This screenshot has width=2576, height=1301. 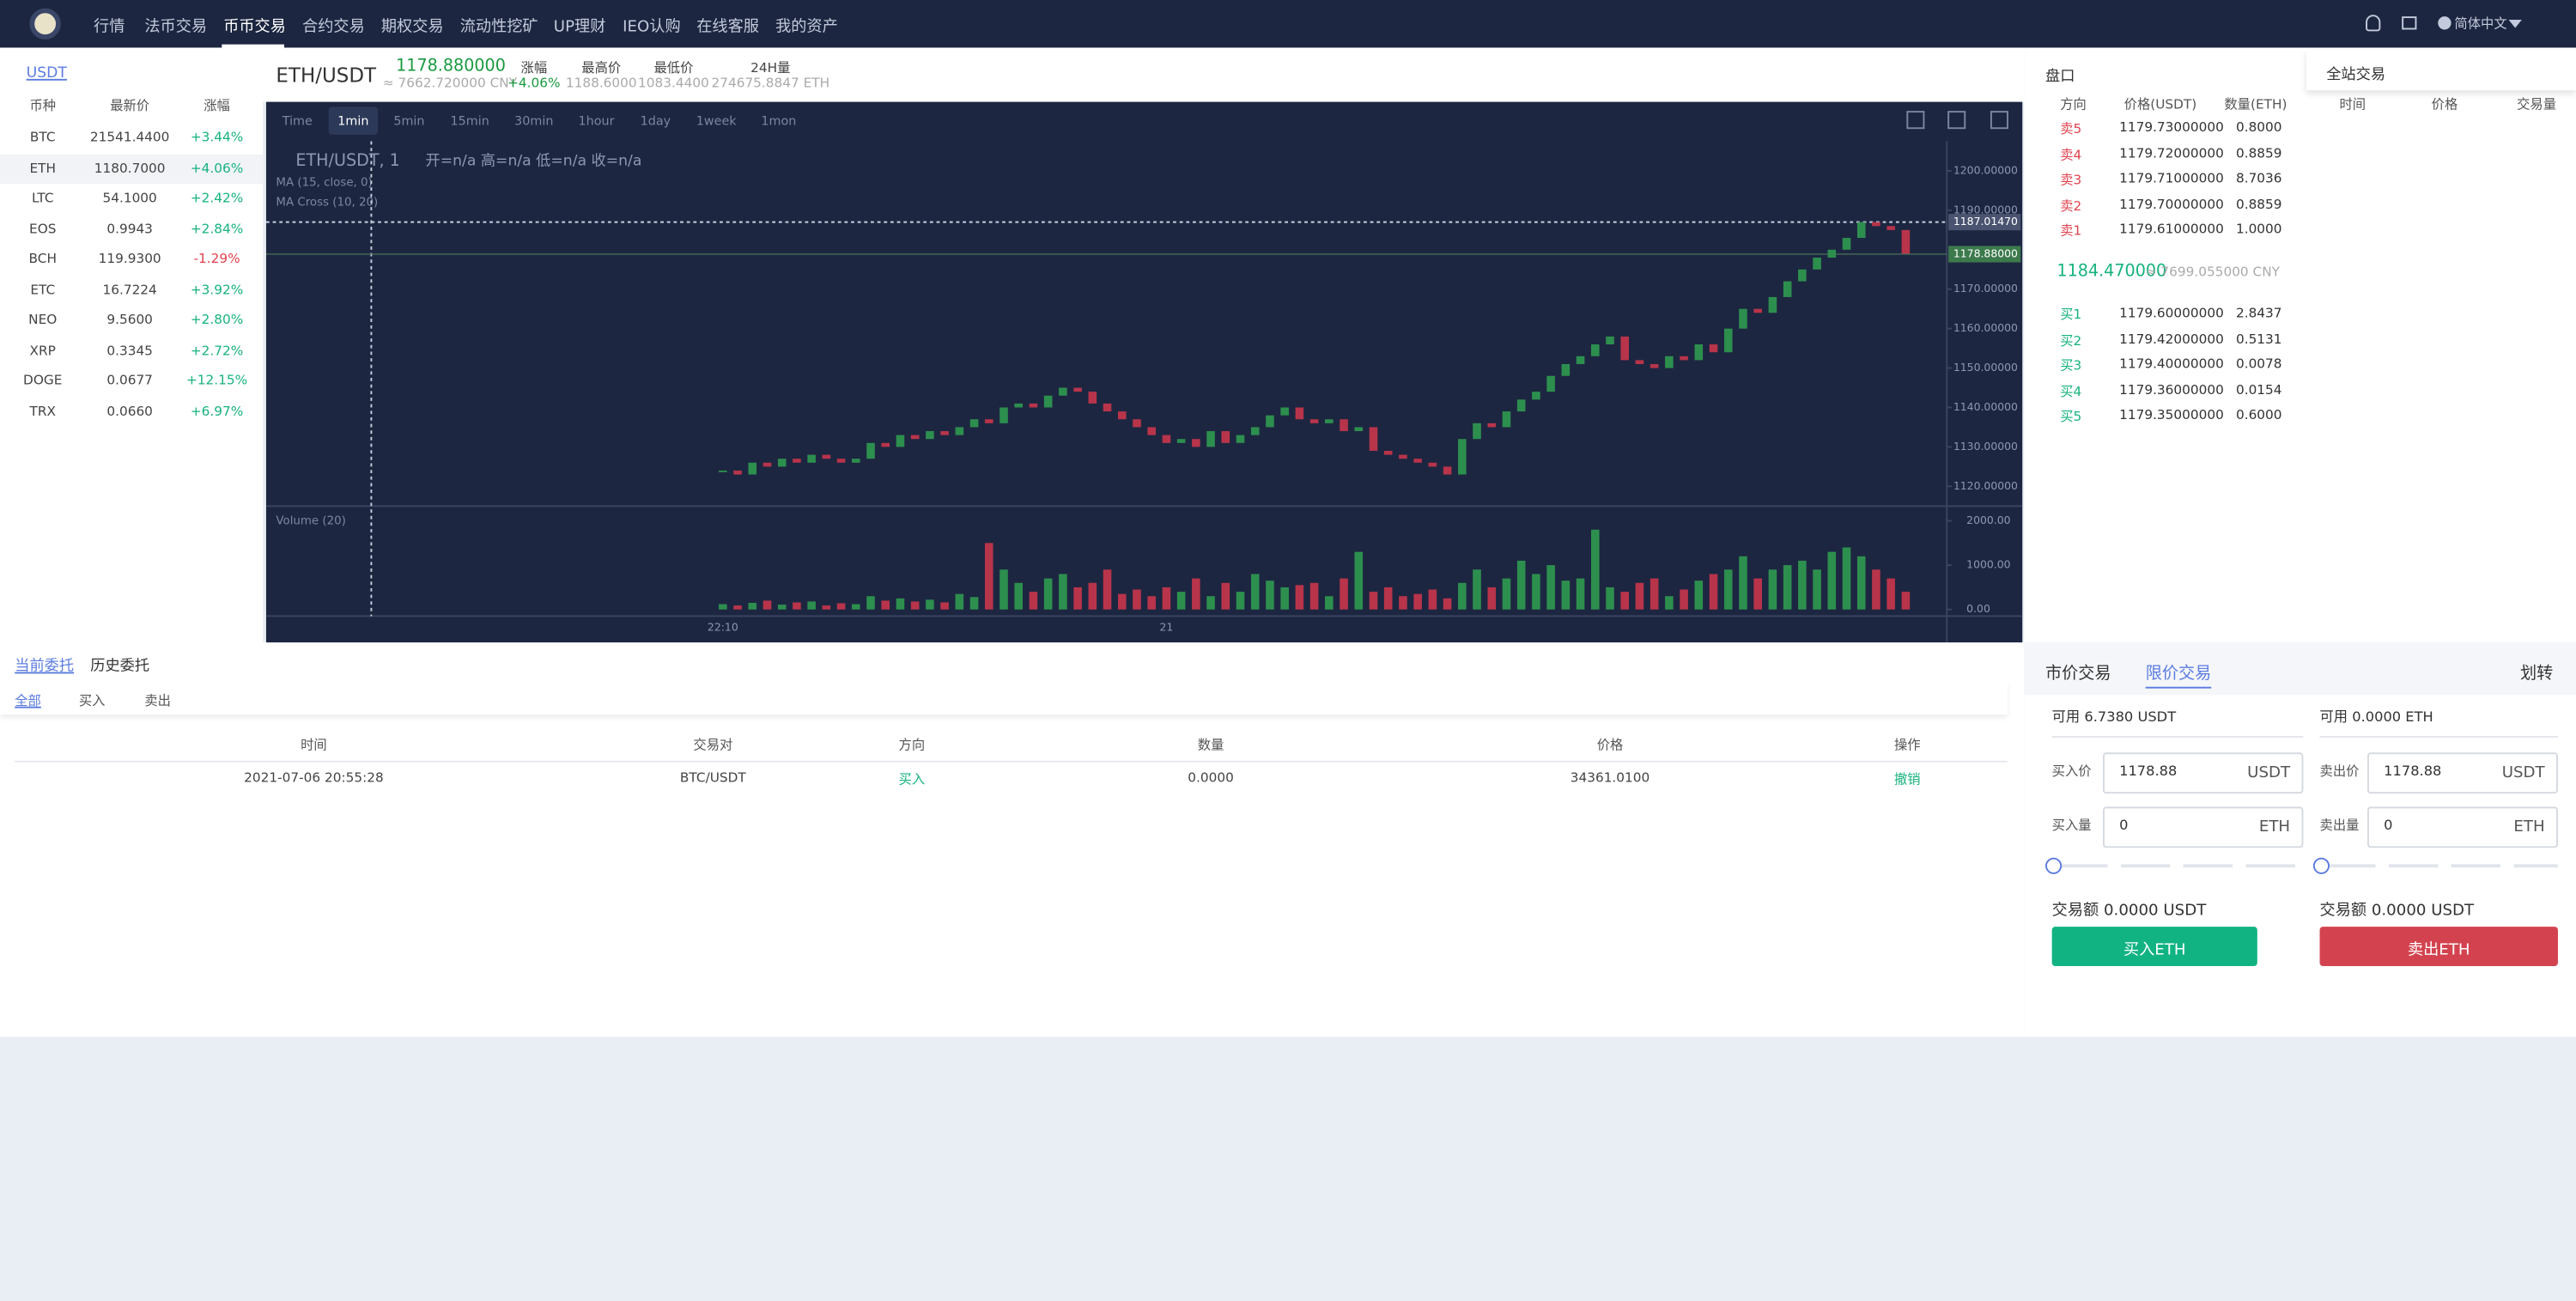 What do you see at coordinates (42, 198) in the screenshot?
I see `market-symbol: LTC` at bounding box center [42, 198].